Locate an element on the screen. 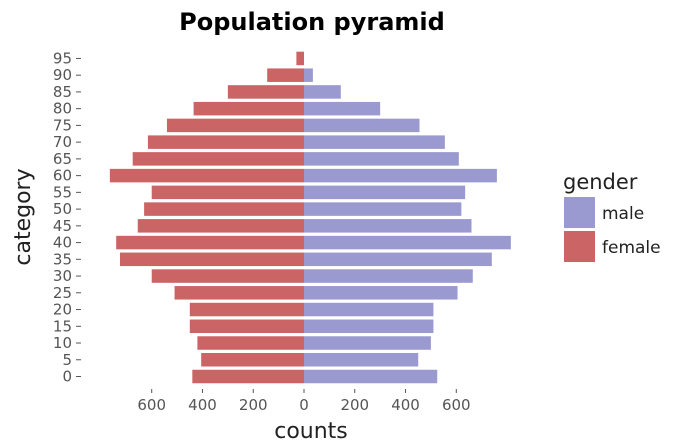 Image resolution: width=687 pixels, height=448 pixels. x-tick-label-0: 600 is located at coordinates (151, 405).